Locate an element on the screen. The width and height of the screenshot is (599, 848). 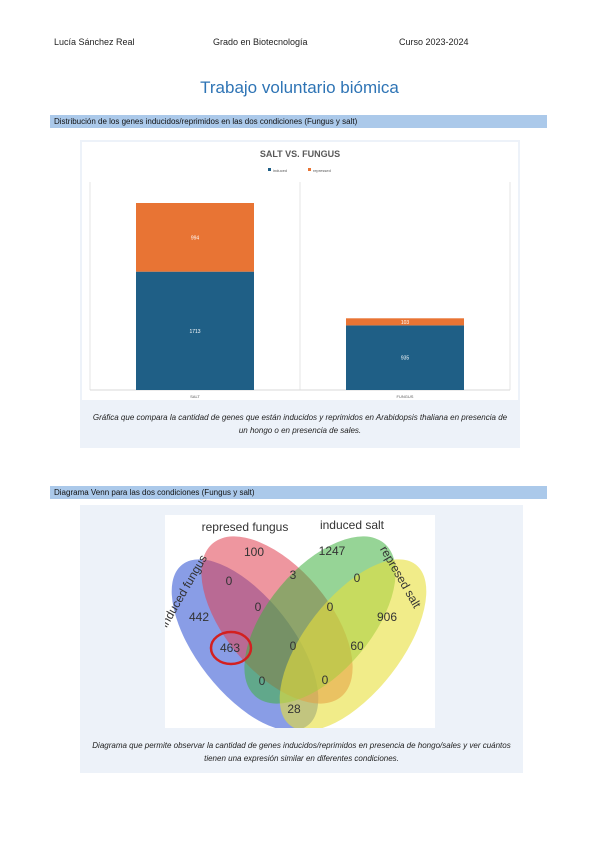
data-label: 1713 is located at coordinates (194, 332).